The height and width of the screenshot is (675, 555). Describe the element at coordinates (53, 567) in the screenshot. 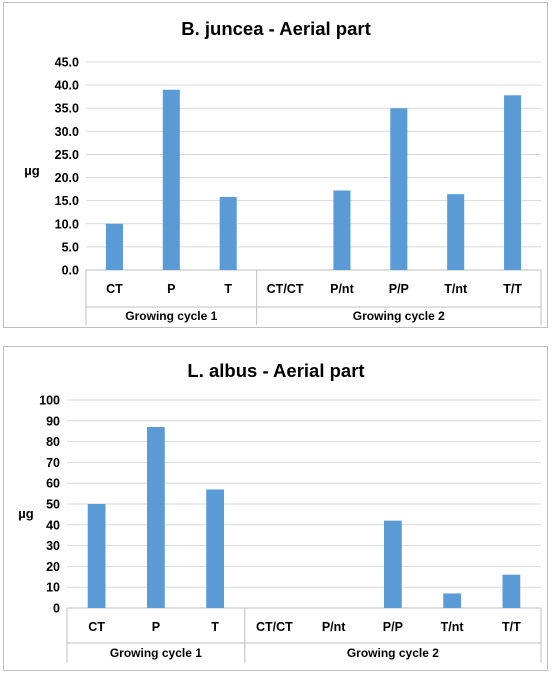

I see `y-tick-label: 20` at that location.